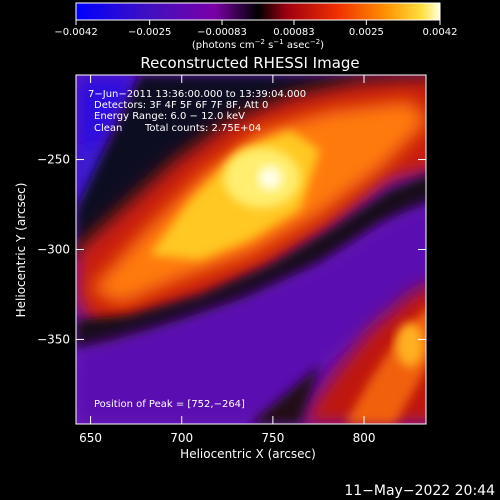  What do you see at coordinates (248, 454) in the screenshot?
I see `x-axis-label: Heliocentric X (arcsec)` at bounding box center [248, 454].